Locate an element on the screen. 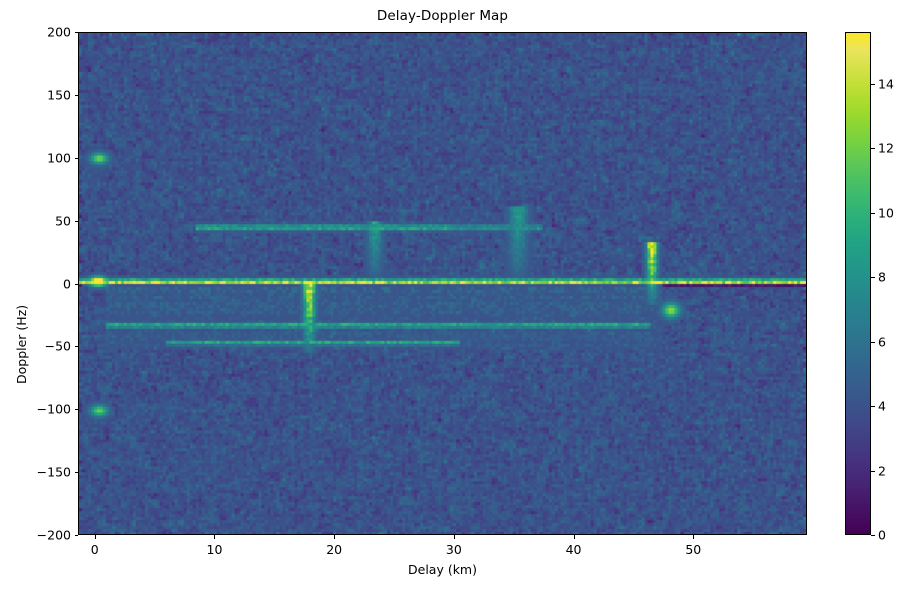 The image size is (907, 590). y-tick-label: 150 is located at coordinates (59, 95).